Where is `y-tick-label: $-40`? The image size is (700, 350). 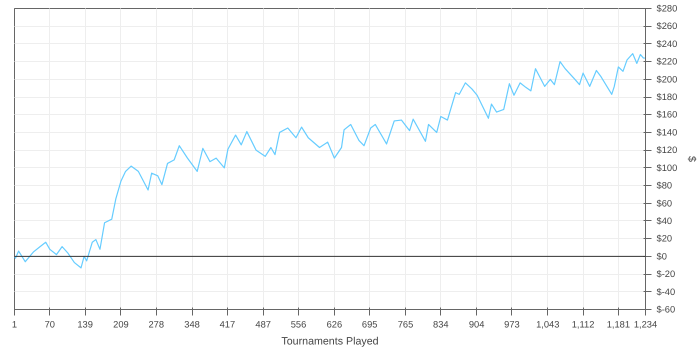
y-tick-label: $-40 is located at coordinates (666, 291).